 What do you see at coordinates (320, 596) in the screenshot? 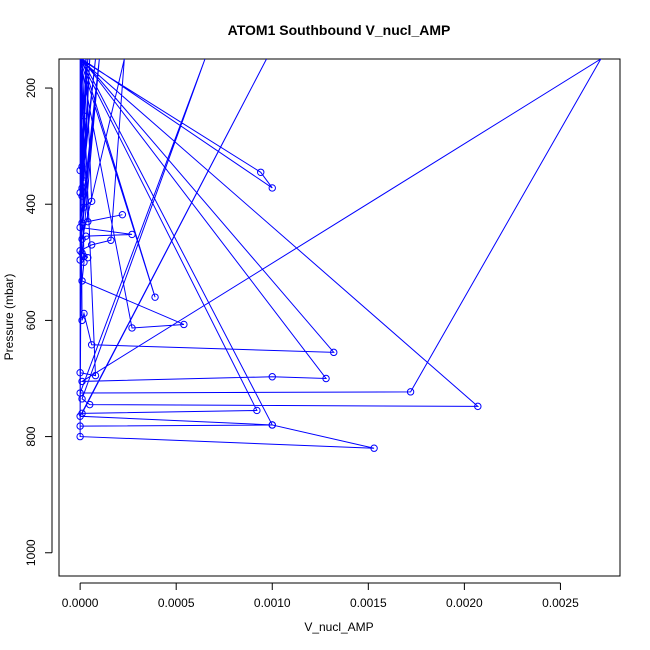
I see `x-axis: 0.0000 0.0005 0.0010 0.0015 0.0020 0.0025` at bounding box center [320, 596].